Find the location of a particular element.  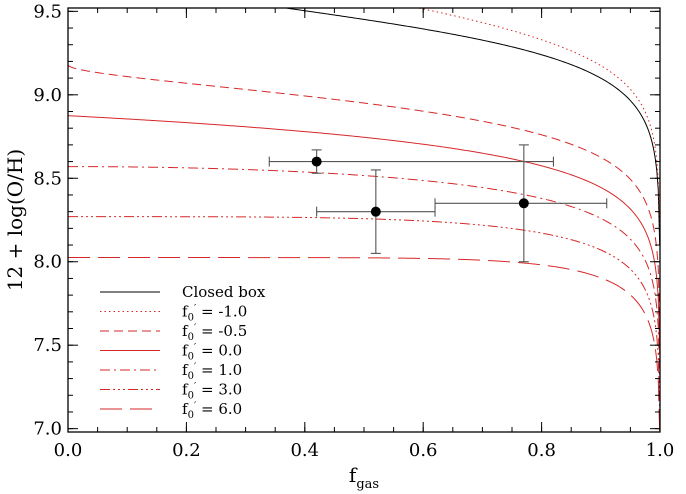

legend-label: f0′ = -1.0 is located at coordinates (214, 313).